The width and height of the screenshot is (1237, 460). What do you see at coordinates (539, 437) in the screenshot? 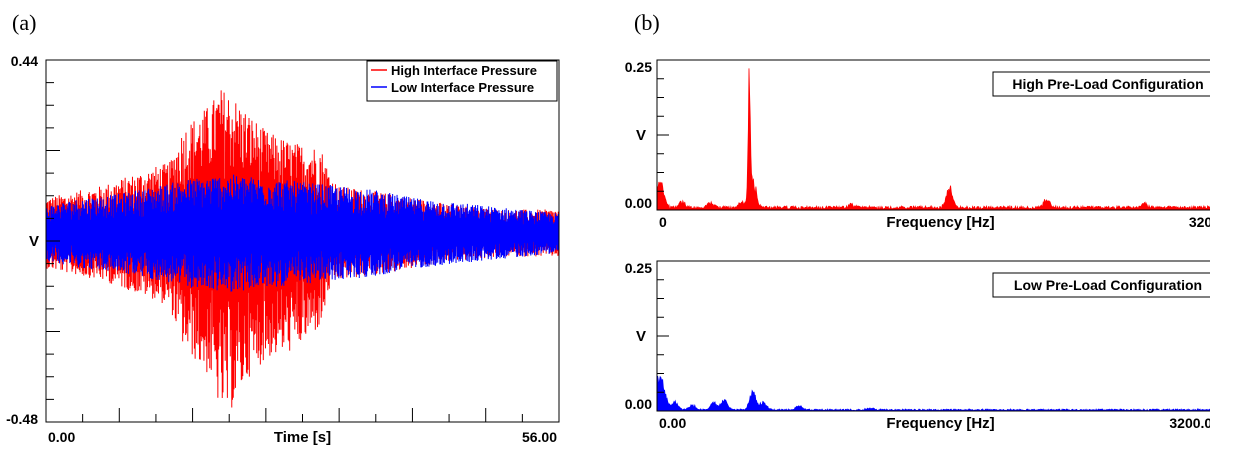
I see `x-tick-label-end: 56.00` at bounding box center [539, 437].